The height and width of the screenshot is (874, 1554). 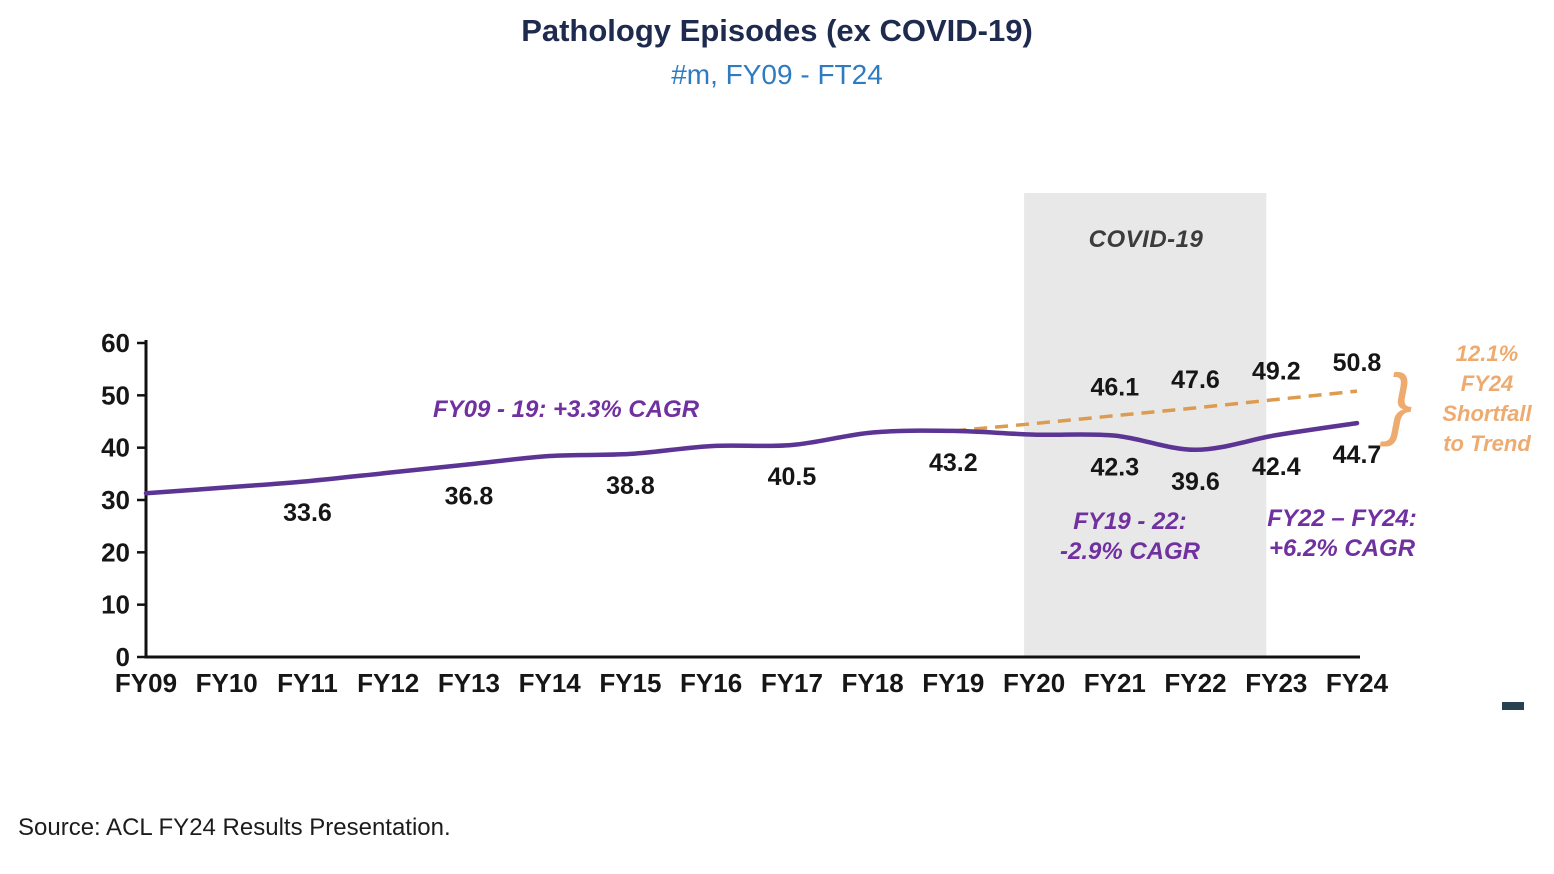 I want to click on trend-value-label: 47.6, so click(x=1195, y=380).